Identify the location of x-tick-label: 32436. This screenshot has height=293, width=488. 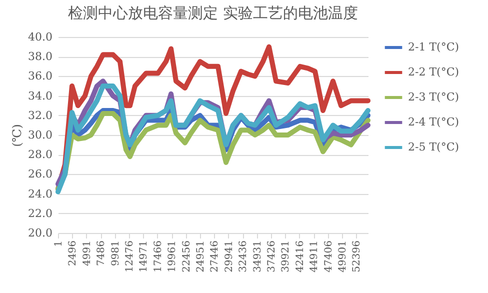
(244, 256).